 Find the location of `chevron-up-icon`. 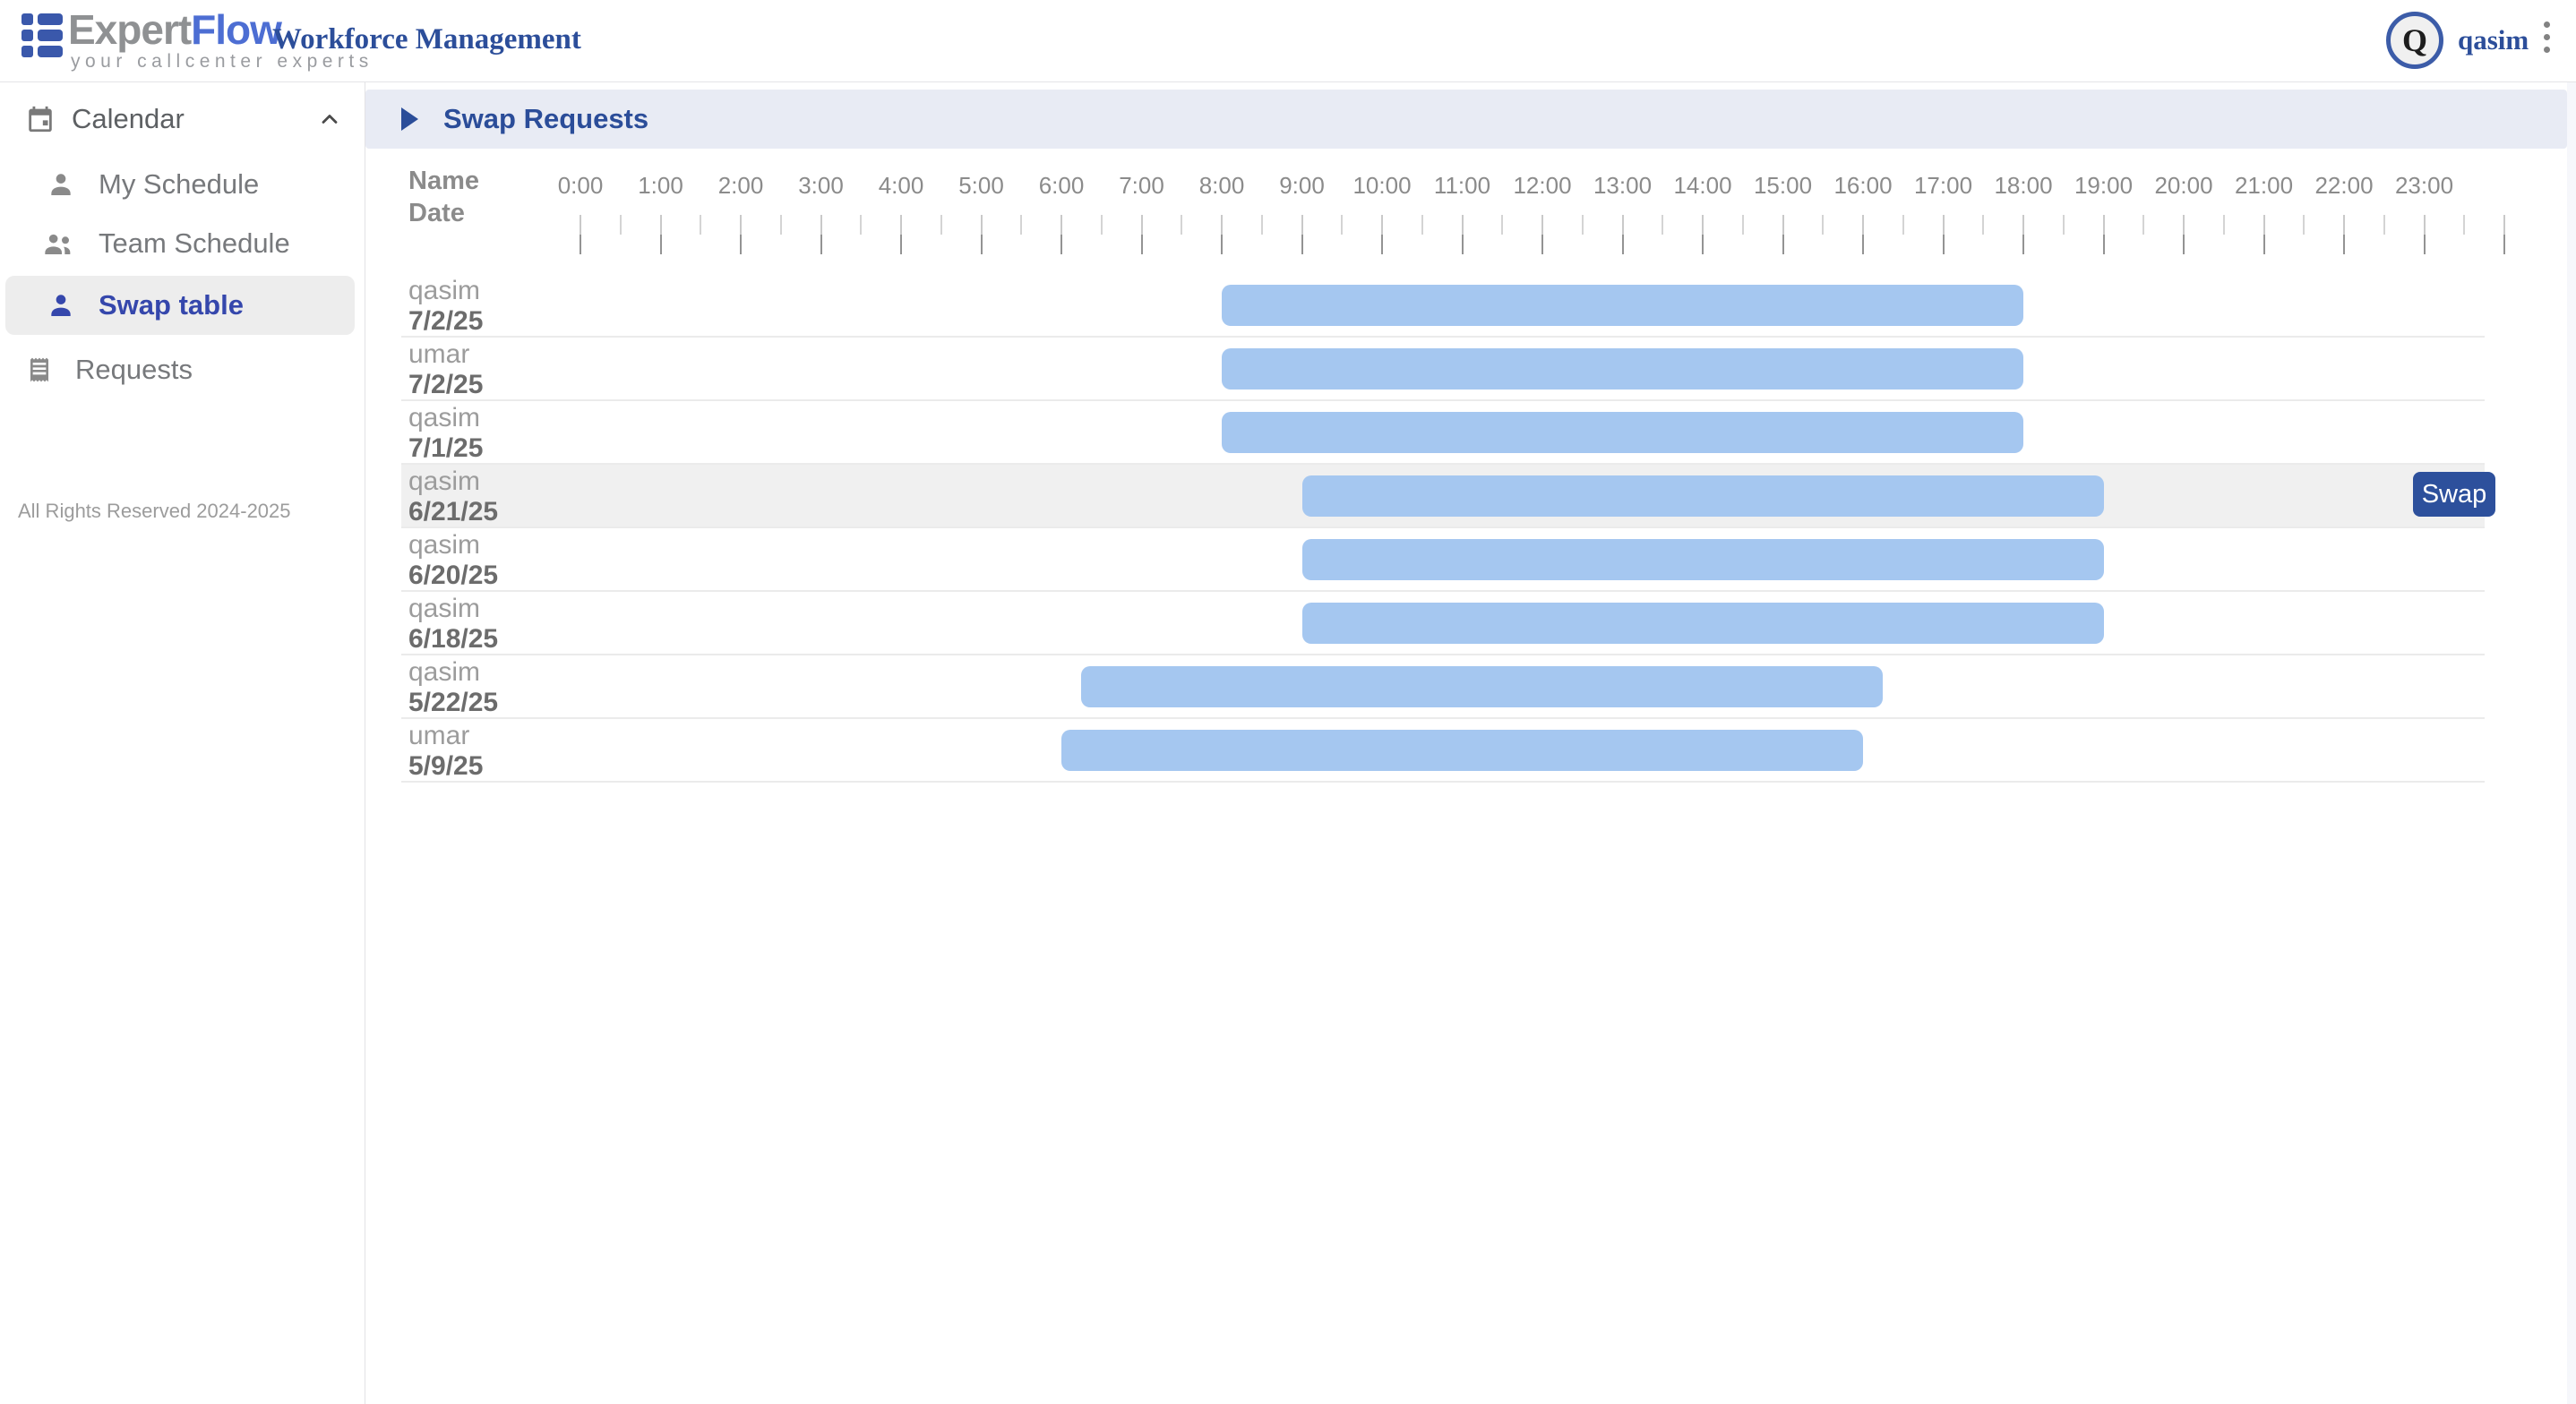

chevron-up-icon is located at coordinates (329, 119).